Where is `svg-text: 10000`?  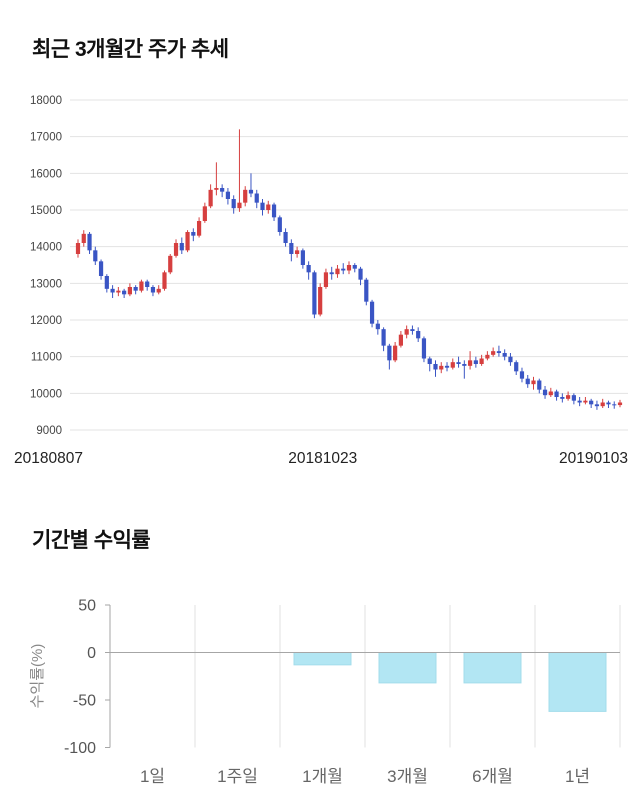 svg-text: 10000 is located at coordinates (46, 394).